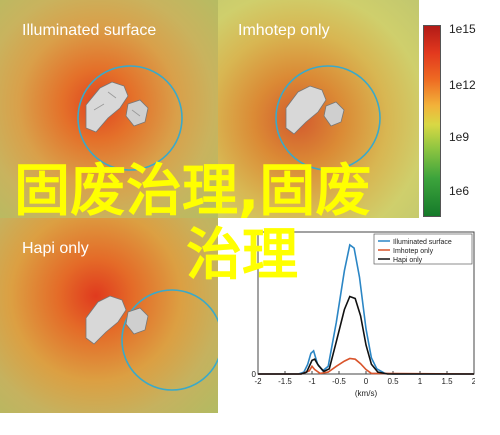 This screenshot has height=435, width=500. What do you see at coordinates (366, 381) in the screenshot?
I see `x-tick-label: 0` at bounding box center [366, 381].